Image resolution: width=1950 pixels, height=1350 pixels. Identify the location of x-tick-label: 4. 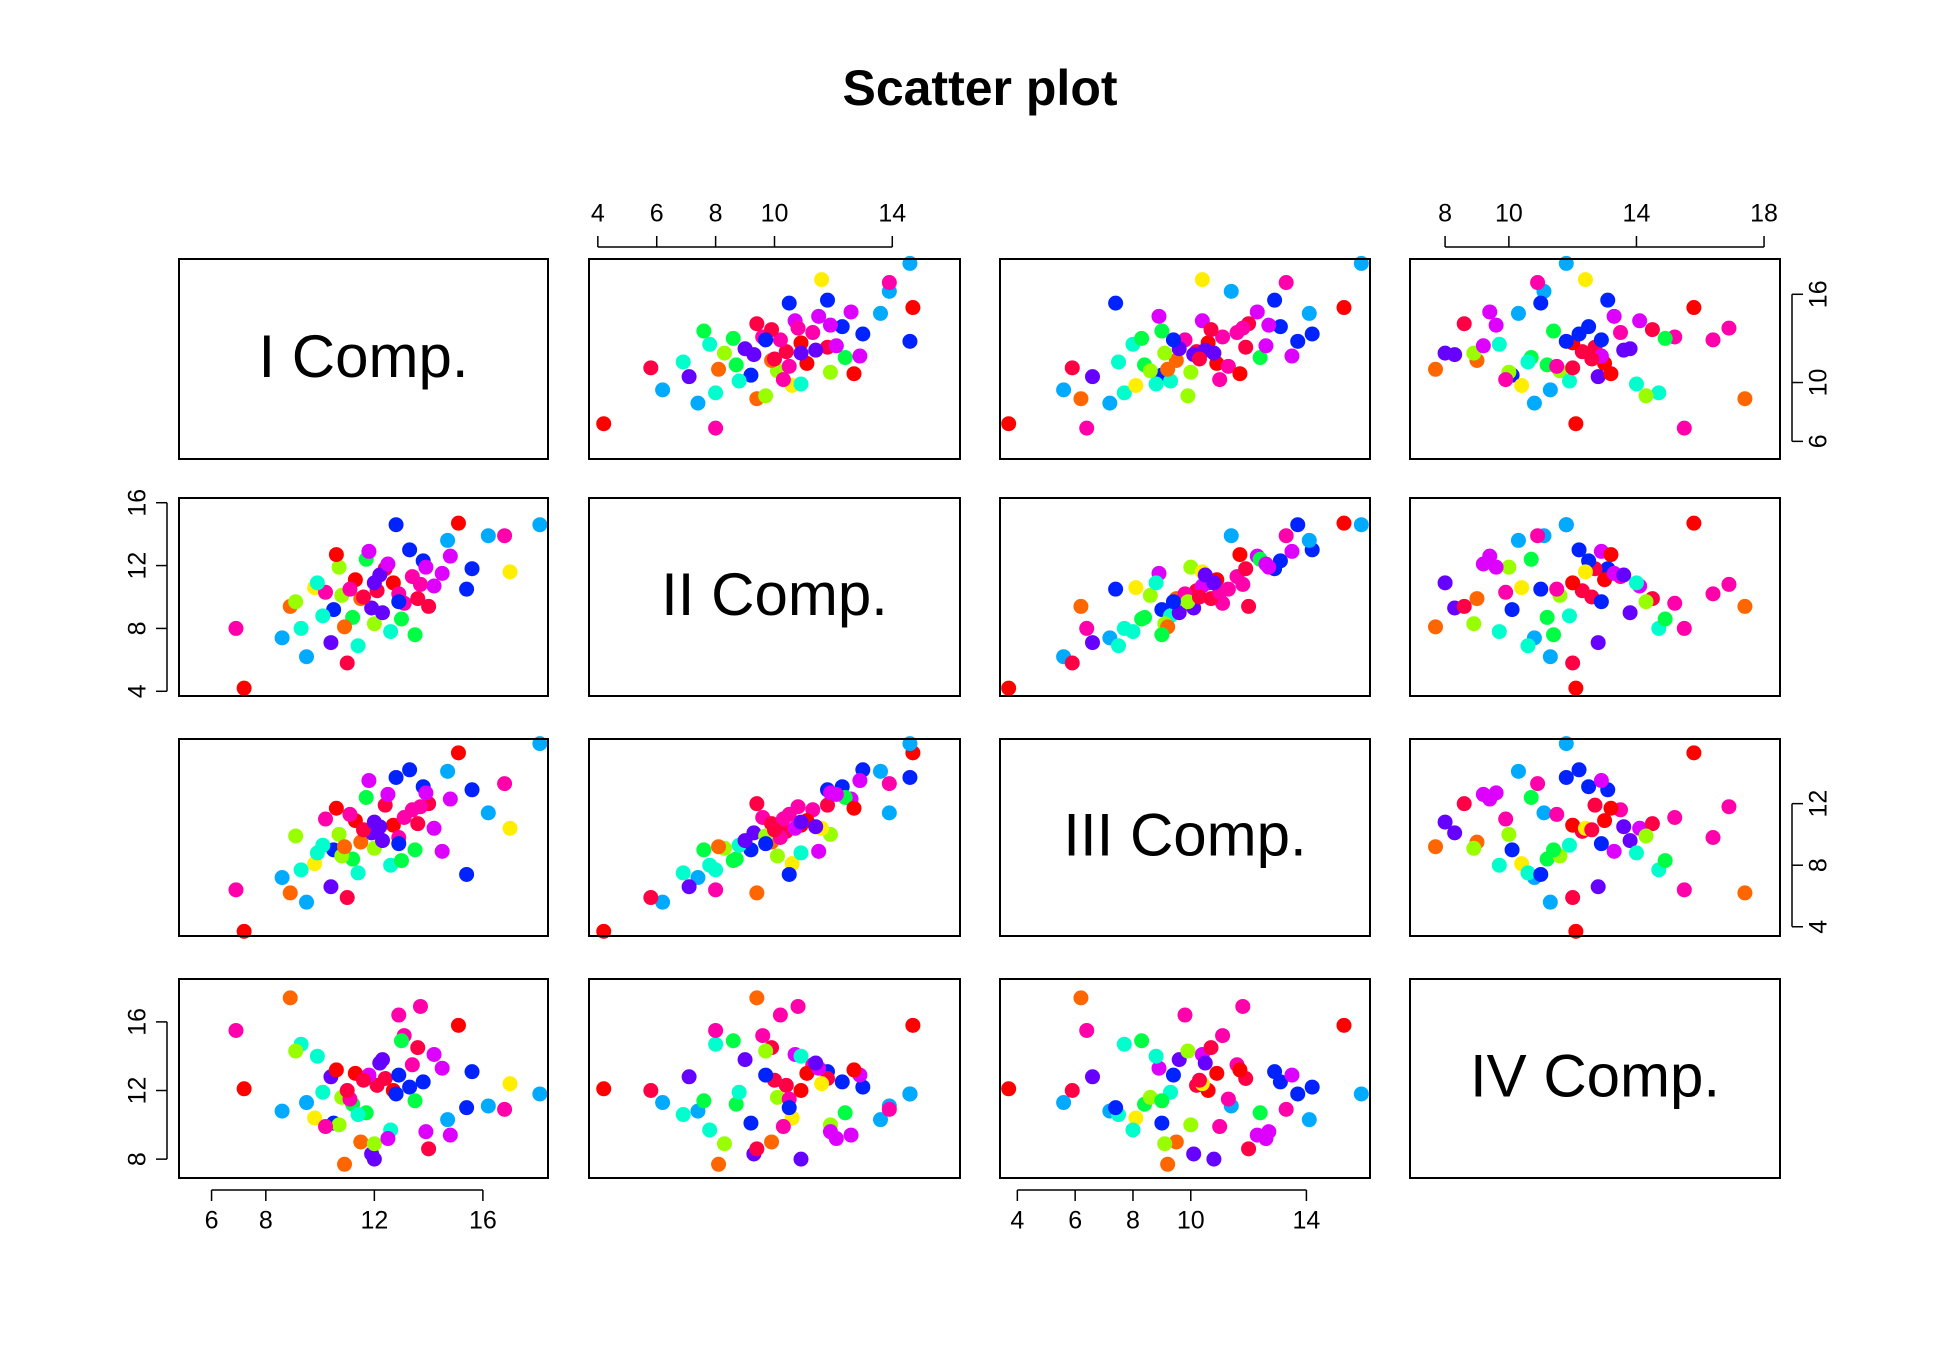
(598, 214).